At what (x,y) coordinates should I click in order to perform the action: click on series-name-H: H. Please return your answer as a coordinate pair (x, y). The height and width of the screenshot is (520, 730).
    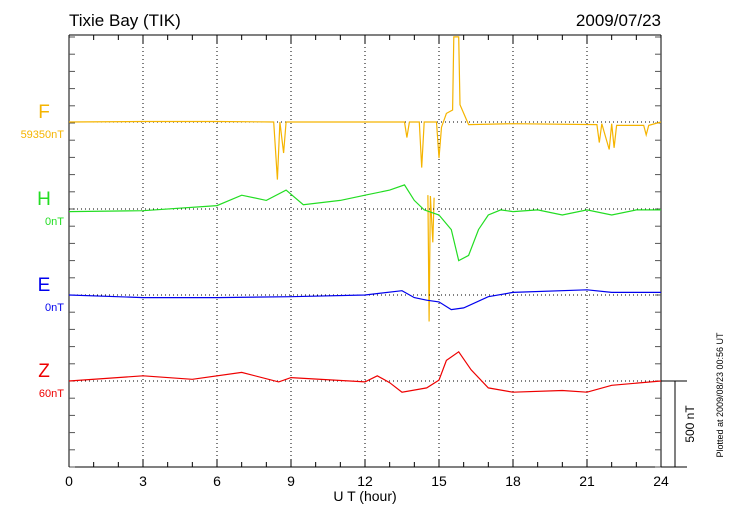
    Looking at the image, I should click on (44, 199).